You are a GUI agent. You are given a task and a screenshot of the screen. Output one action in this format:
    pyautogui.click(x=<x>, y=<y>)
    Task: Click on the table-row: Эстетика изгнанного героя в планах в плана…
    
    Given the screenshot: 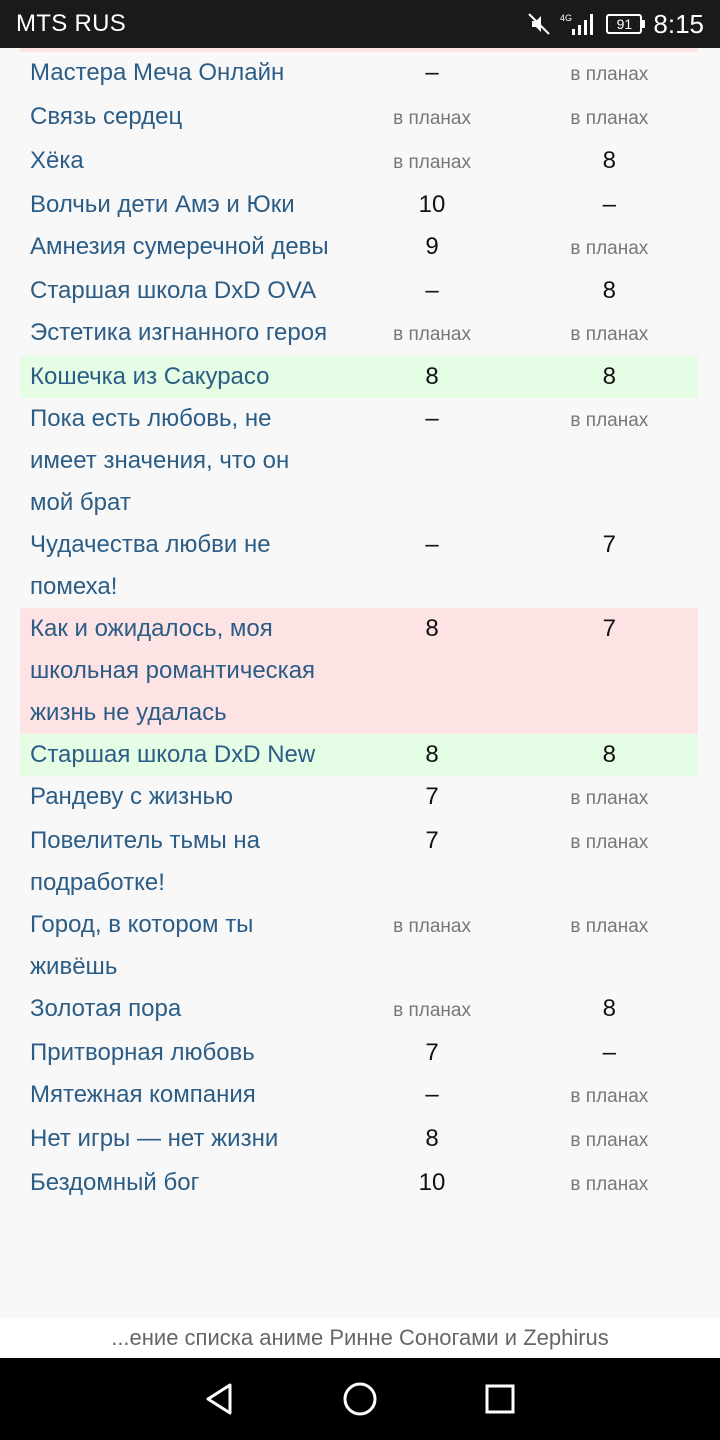 What is the action you would take?
    pyautogui.click(x=359, y=334)
    